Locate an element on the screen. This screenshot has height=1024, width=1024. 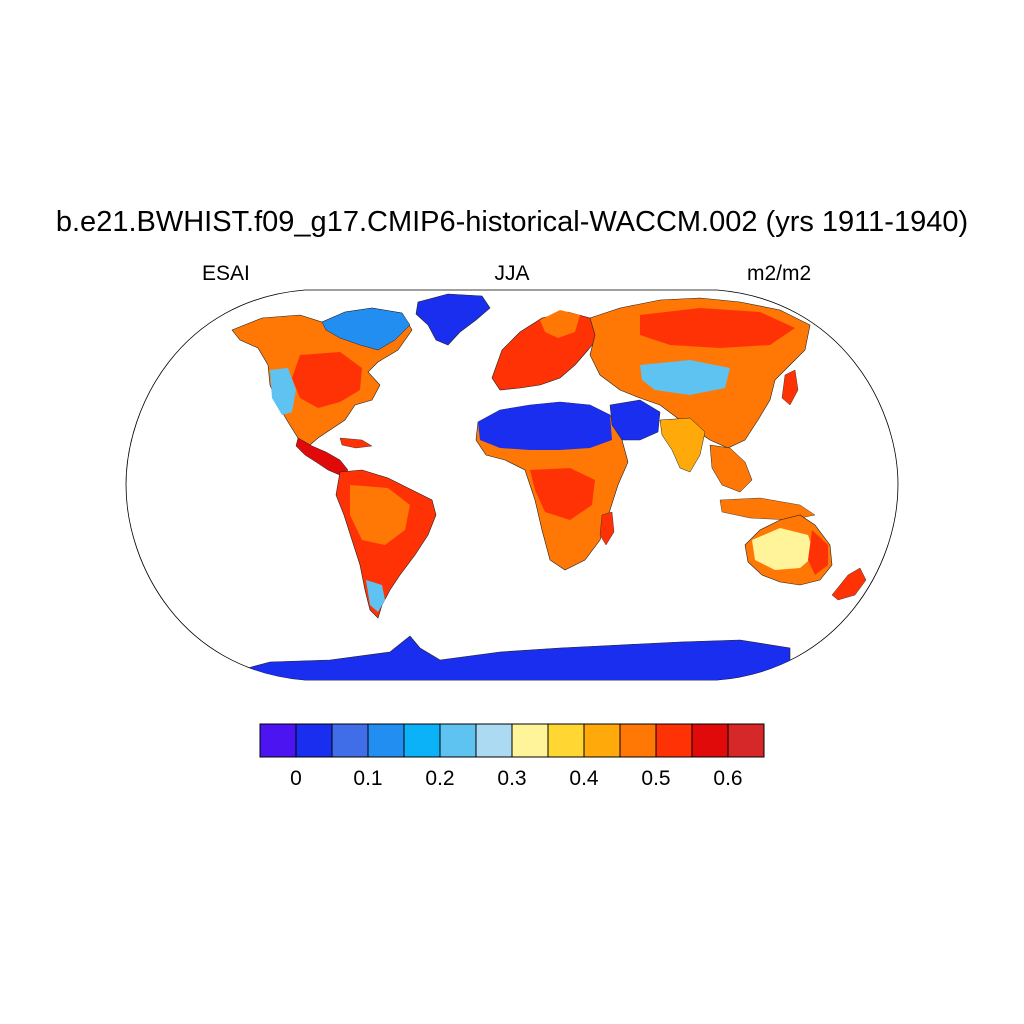
region-new-zealand is located at coordinates (849, 584).